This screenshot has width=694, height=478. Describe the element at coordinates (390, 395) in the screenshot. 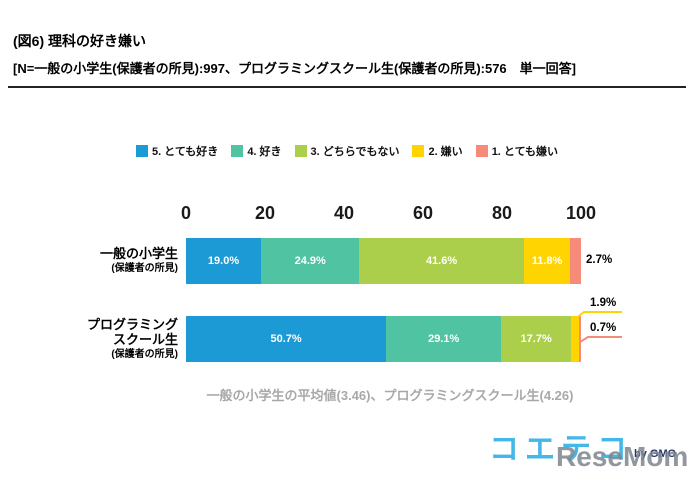

I see `average-note: 一般の小学生の平均値(3.46)、プログラミングスクール生(4.26)` at that location.